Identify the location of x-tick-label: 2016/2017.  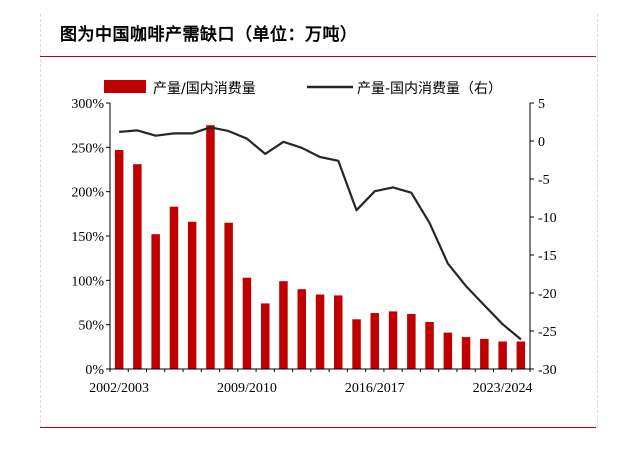
(375, 388).